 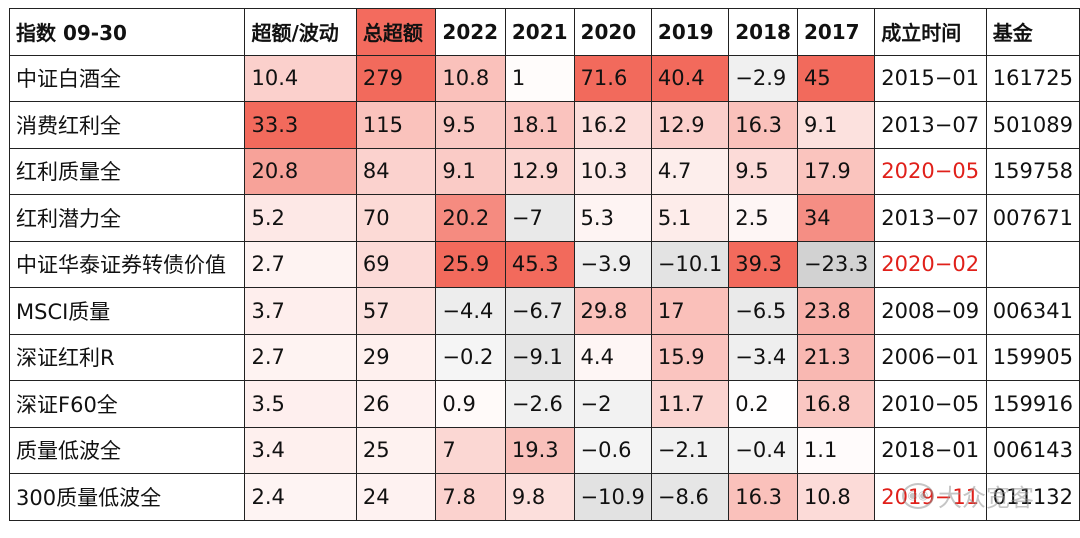 I want to click on cell-index-name: 消费红利全, so click(x=127, y=125).